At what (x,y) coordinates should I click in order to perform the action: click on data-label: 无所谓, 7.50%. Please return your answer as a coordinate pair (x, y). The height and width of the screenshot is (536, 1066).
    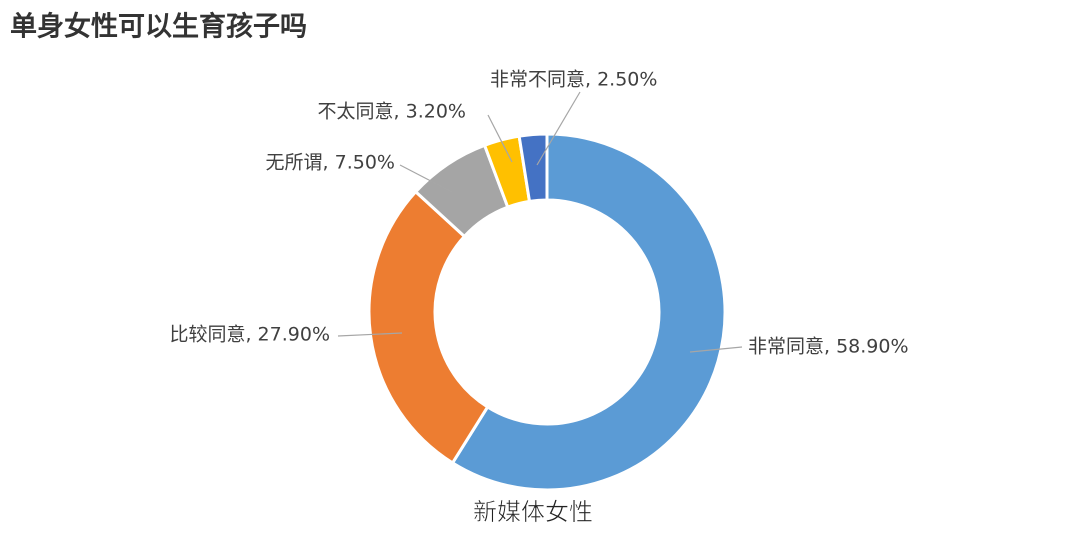
    Looking at the image, I should click on (330, 163).